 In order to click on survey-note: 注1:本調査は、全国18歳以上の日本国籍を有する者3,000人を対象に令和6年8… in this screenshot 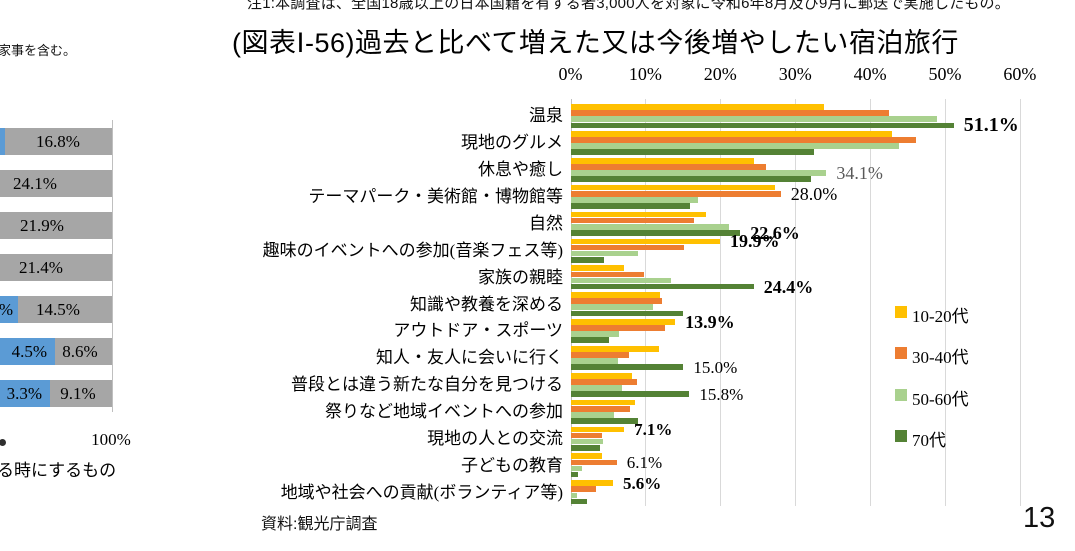, I will do `click(628, 6)`.